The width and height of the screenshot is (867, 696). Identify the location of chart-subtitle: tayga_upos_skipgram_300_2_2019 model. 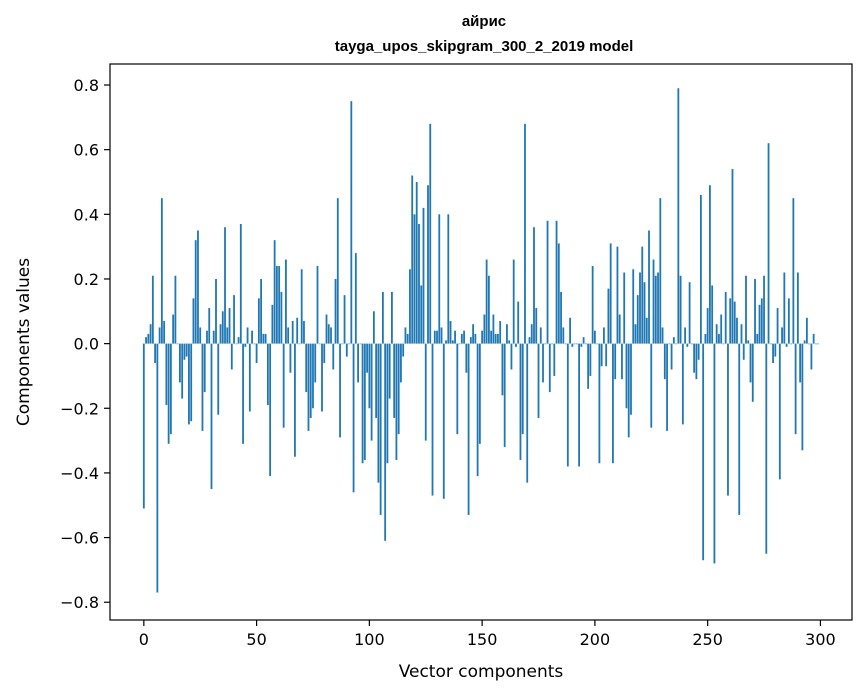
(484, 46).